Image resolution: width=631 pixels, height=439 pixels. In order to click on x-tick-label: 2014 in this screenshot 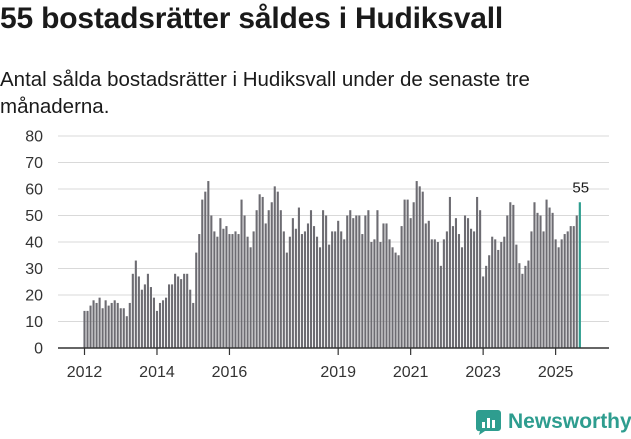, I will do `click(157, 372)`.